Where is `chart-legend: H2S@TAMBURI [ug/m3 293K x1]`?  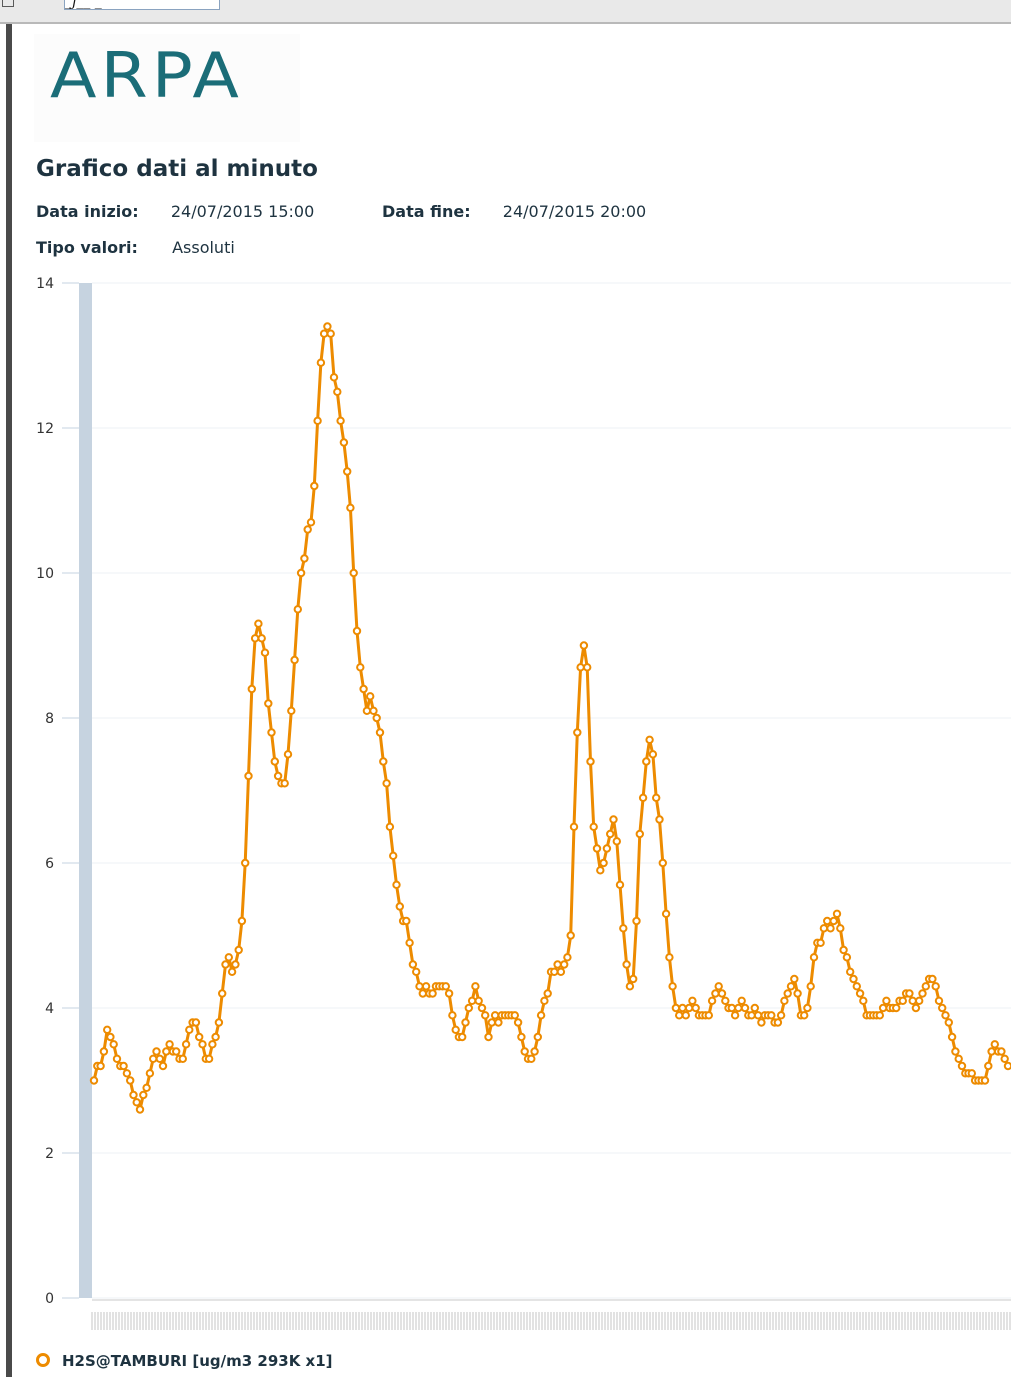
chart-legend: H2S@TAMBURI [ug/m3 293K x1] is located at coordinates (184, 1361).